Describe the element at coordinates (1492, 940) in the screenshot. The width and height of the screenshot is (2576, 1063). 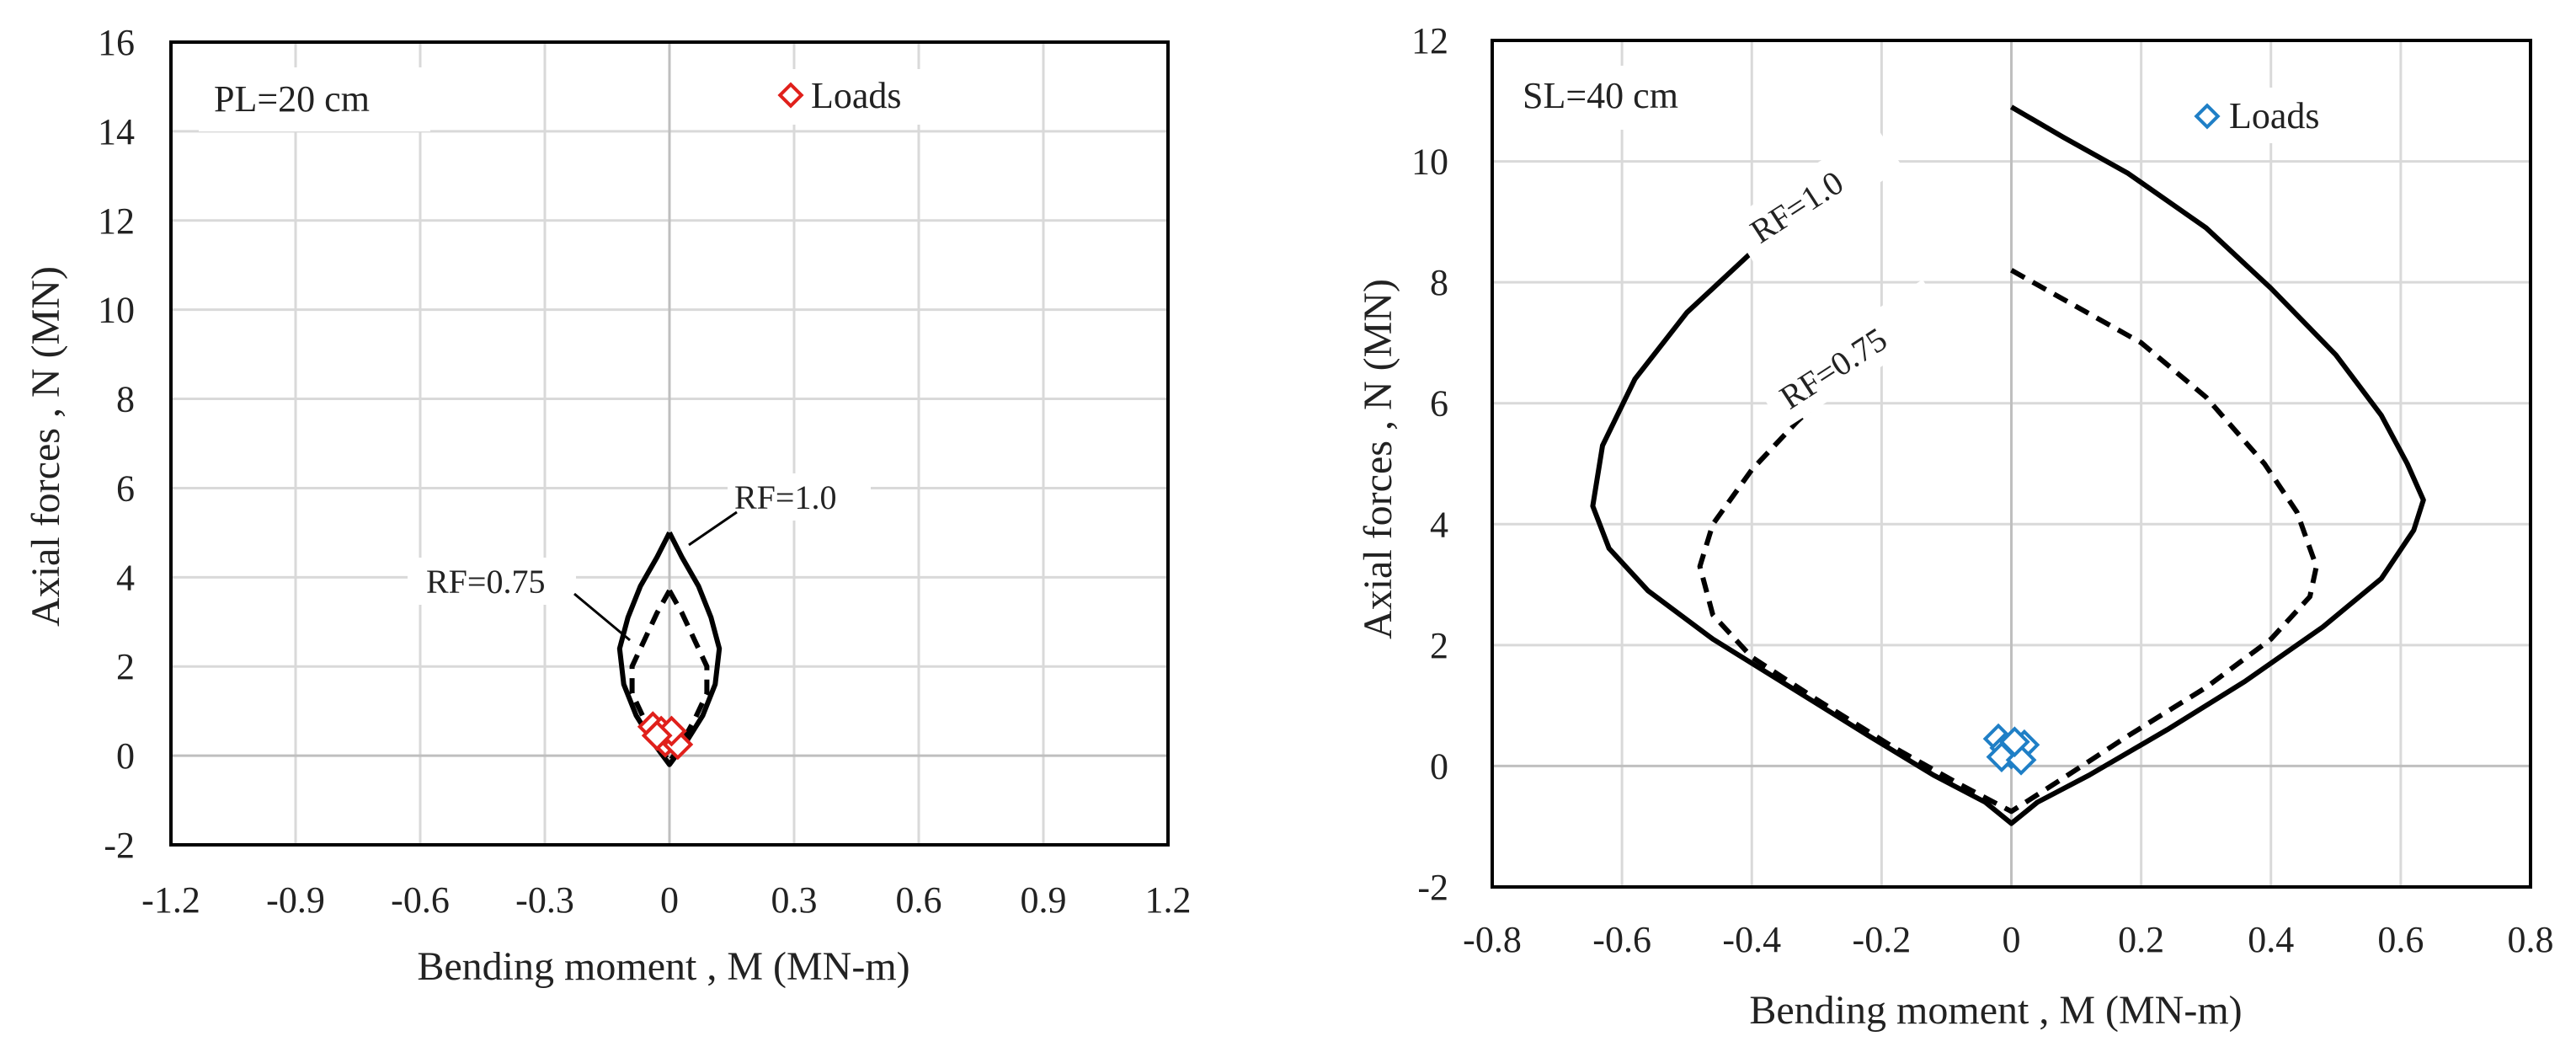
I see `x-tick-label: -0.8` at that location.